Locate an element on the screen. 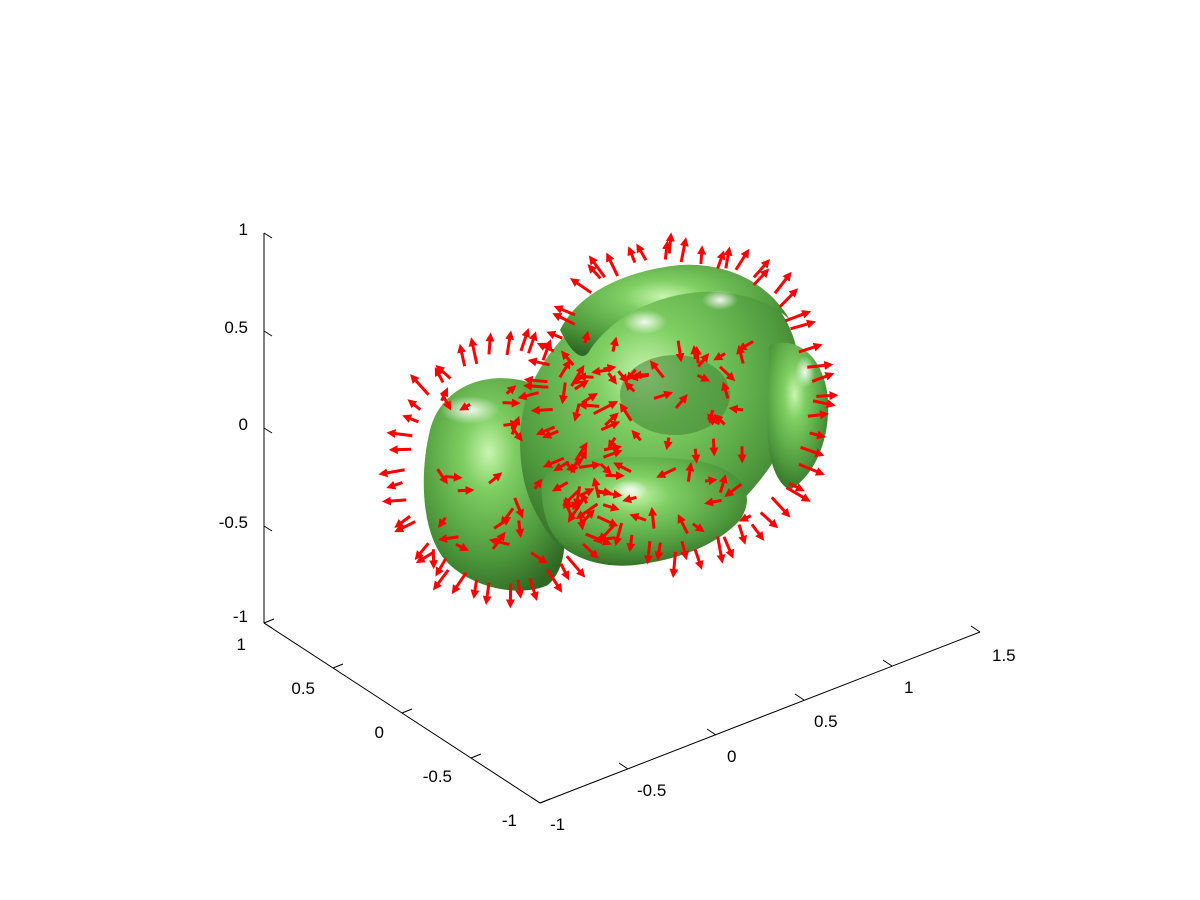 The width and height of the screenshot is (1200, 900). z-tick-label: 0.5 is located at coordinates (236, 327).